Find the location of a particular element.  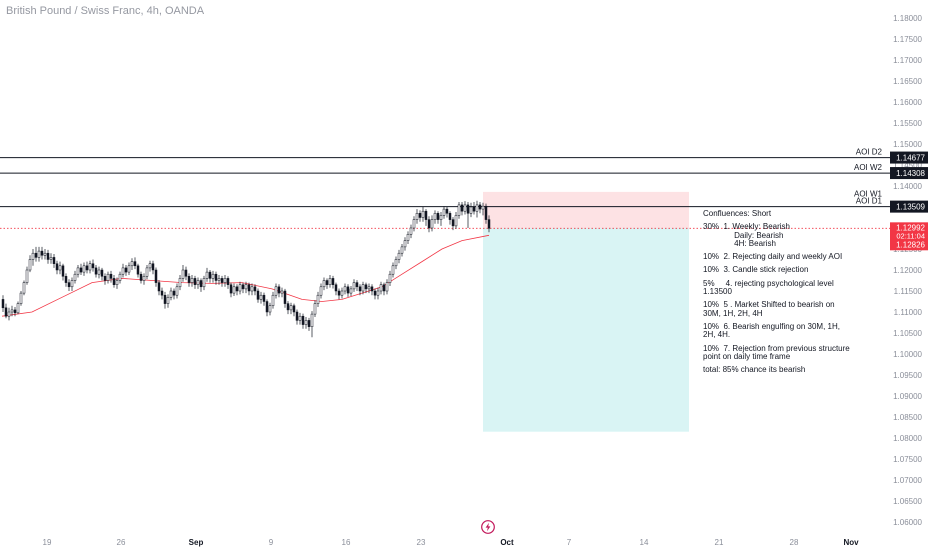

confluence-line: Daily: Bearish is located at coordinates (743, 235).